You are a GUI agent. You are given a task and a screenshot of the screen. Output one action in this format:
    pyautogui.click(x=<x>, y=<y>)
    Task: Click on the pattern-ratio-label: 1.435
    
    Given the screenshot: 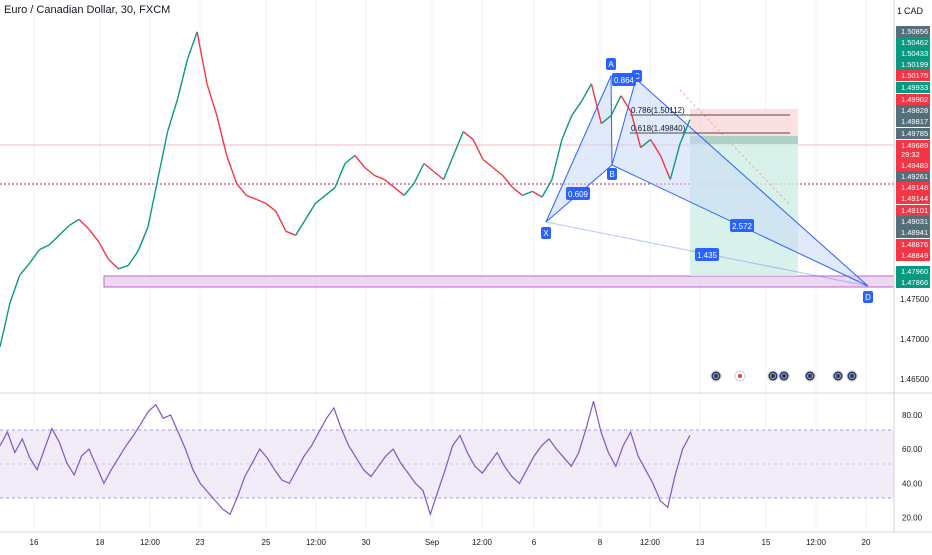 What is the action you would take?
    pyautogui.click(x=707, y=255)
    